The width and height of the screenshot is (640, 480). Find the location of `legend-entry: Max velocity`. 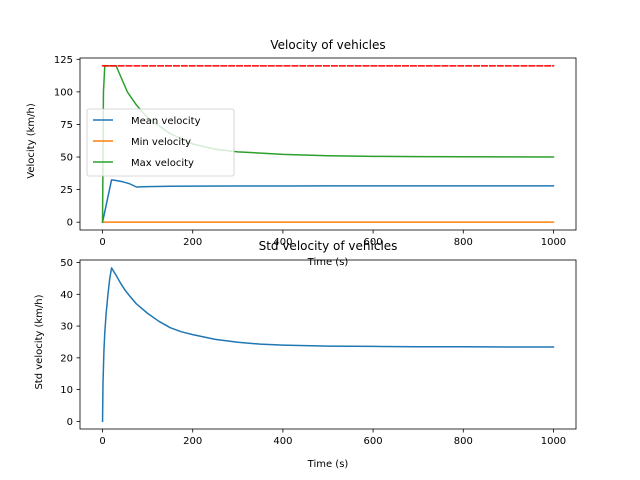

legend-entry: Max velocity is located at coordinates (162, 163).